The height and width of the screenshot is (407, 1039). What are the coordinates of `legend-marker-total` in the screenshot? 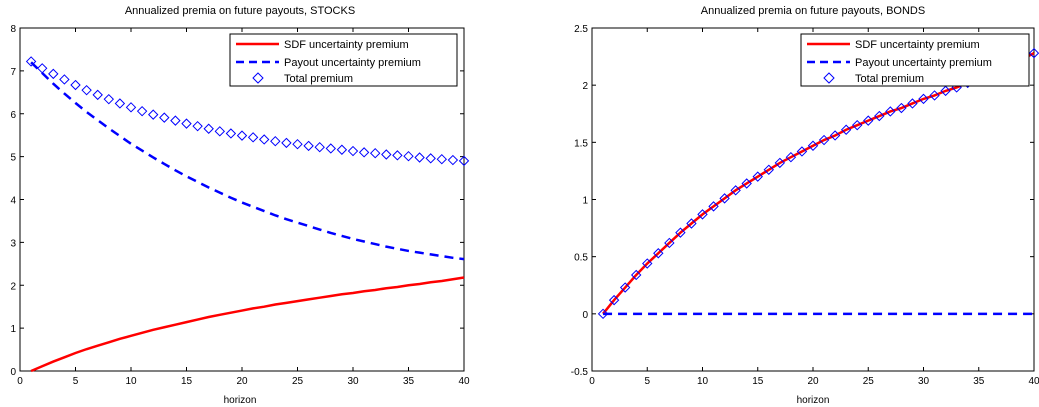 It's located at (258, 78).